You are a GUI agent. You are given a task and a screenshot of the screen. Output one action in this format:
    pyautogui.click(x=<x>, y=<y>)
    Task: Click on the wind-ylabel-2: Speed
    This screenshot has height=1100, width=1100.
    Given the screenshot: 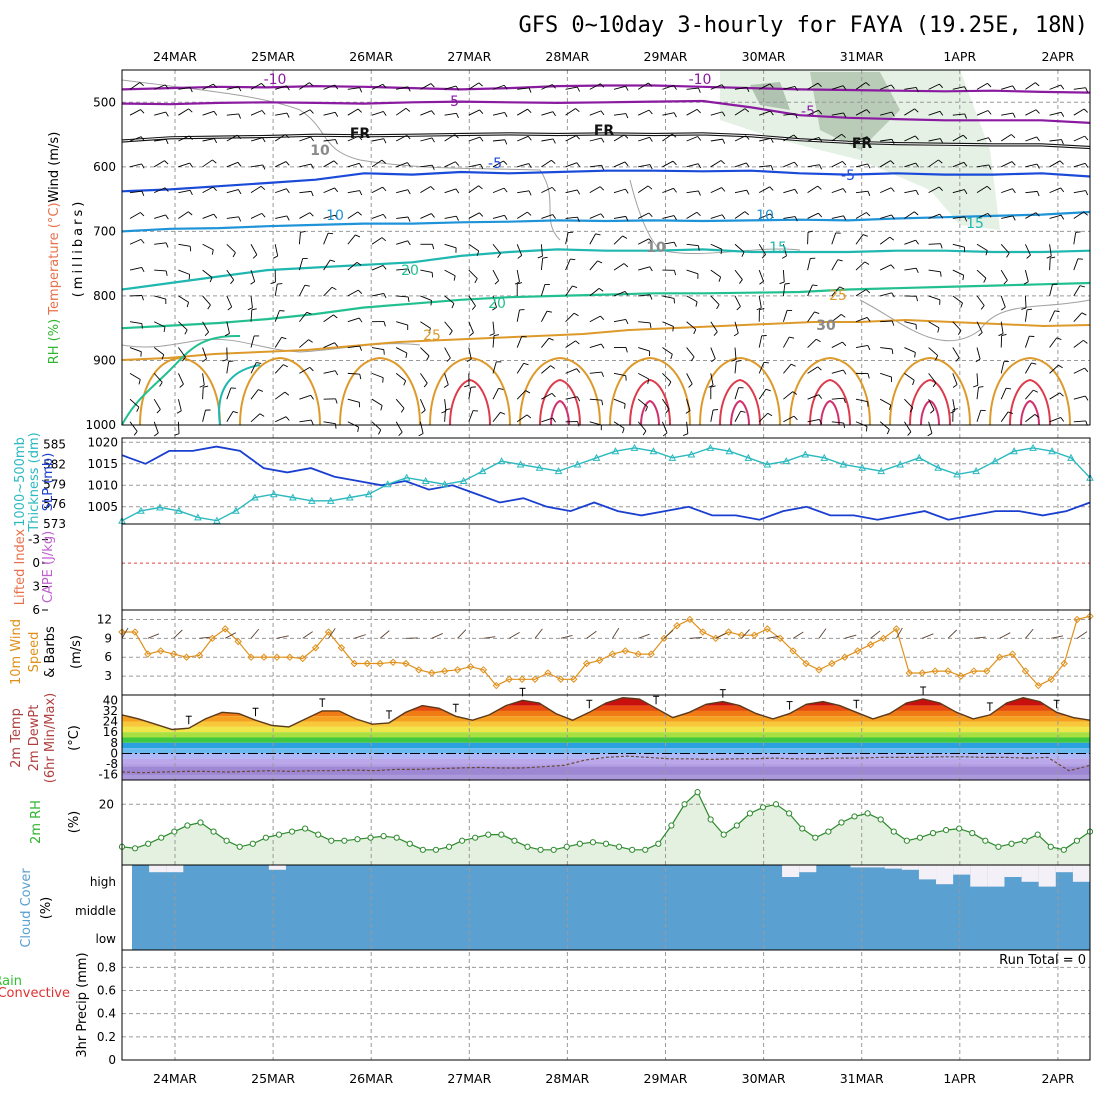 What is the action you would take?
    pyautogui.click(x=34, y=652)
    